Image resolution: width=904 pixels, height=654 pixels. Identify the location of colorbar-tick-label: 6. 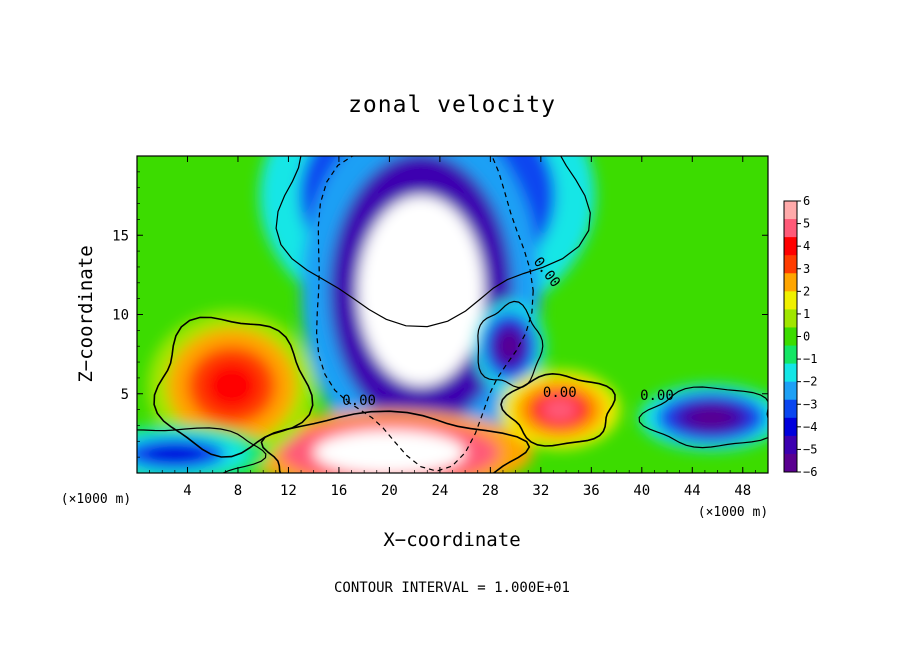
(806, 201).